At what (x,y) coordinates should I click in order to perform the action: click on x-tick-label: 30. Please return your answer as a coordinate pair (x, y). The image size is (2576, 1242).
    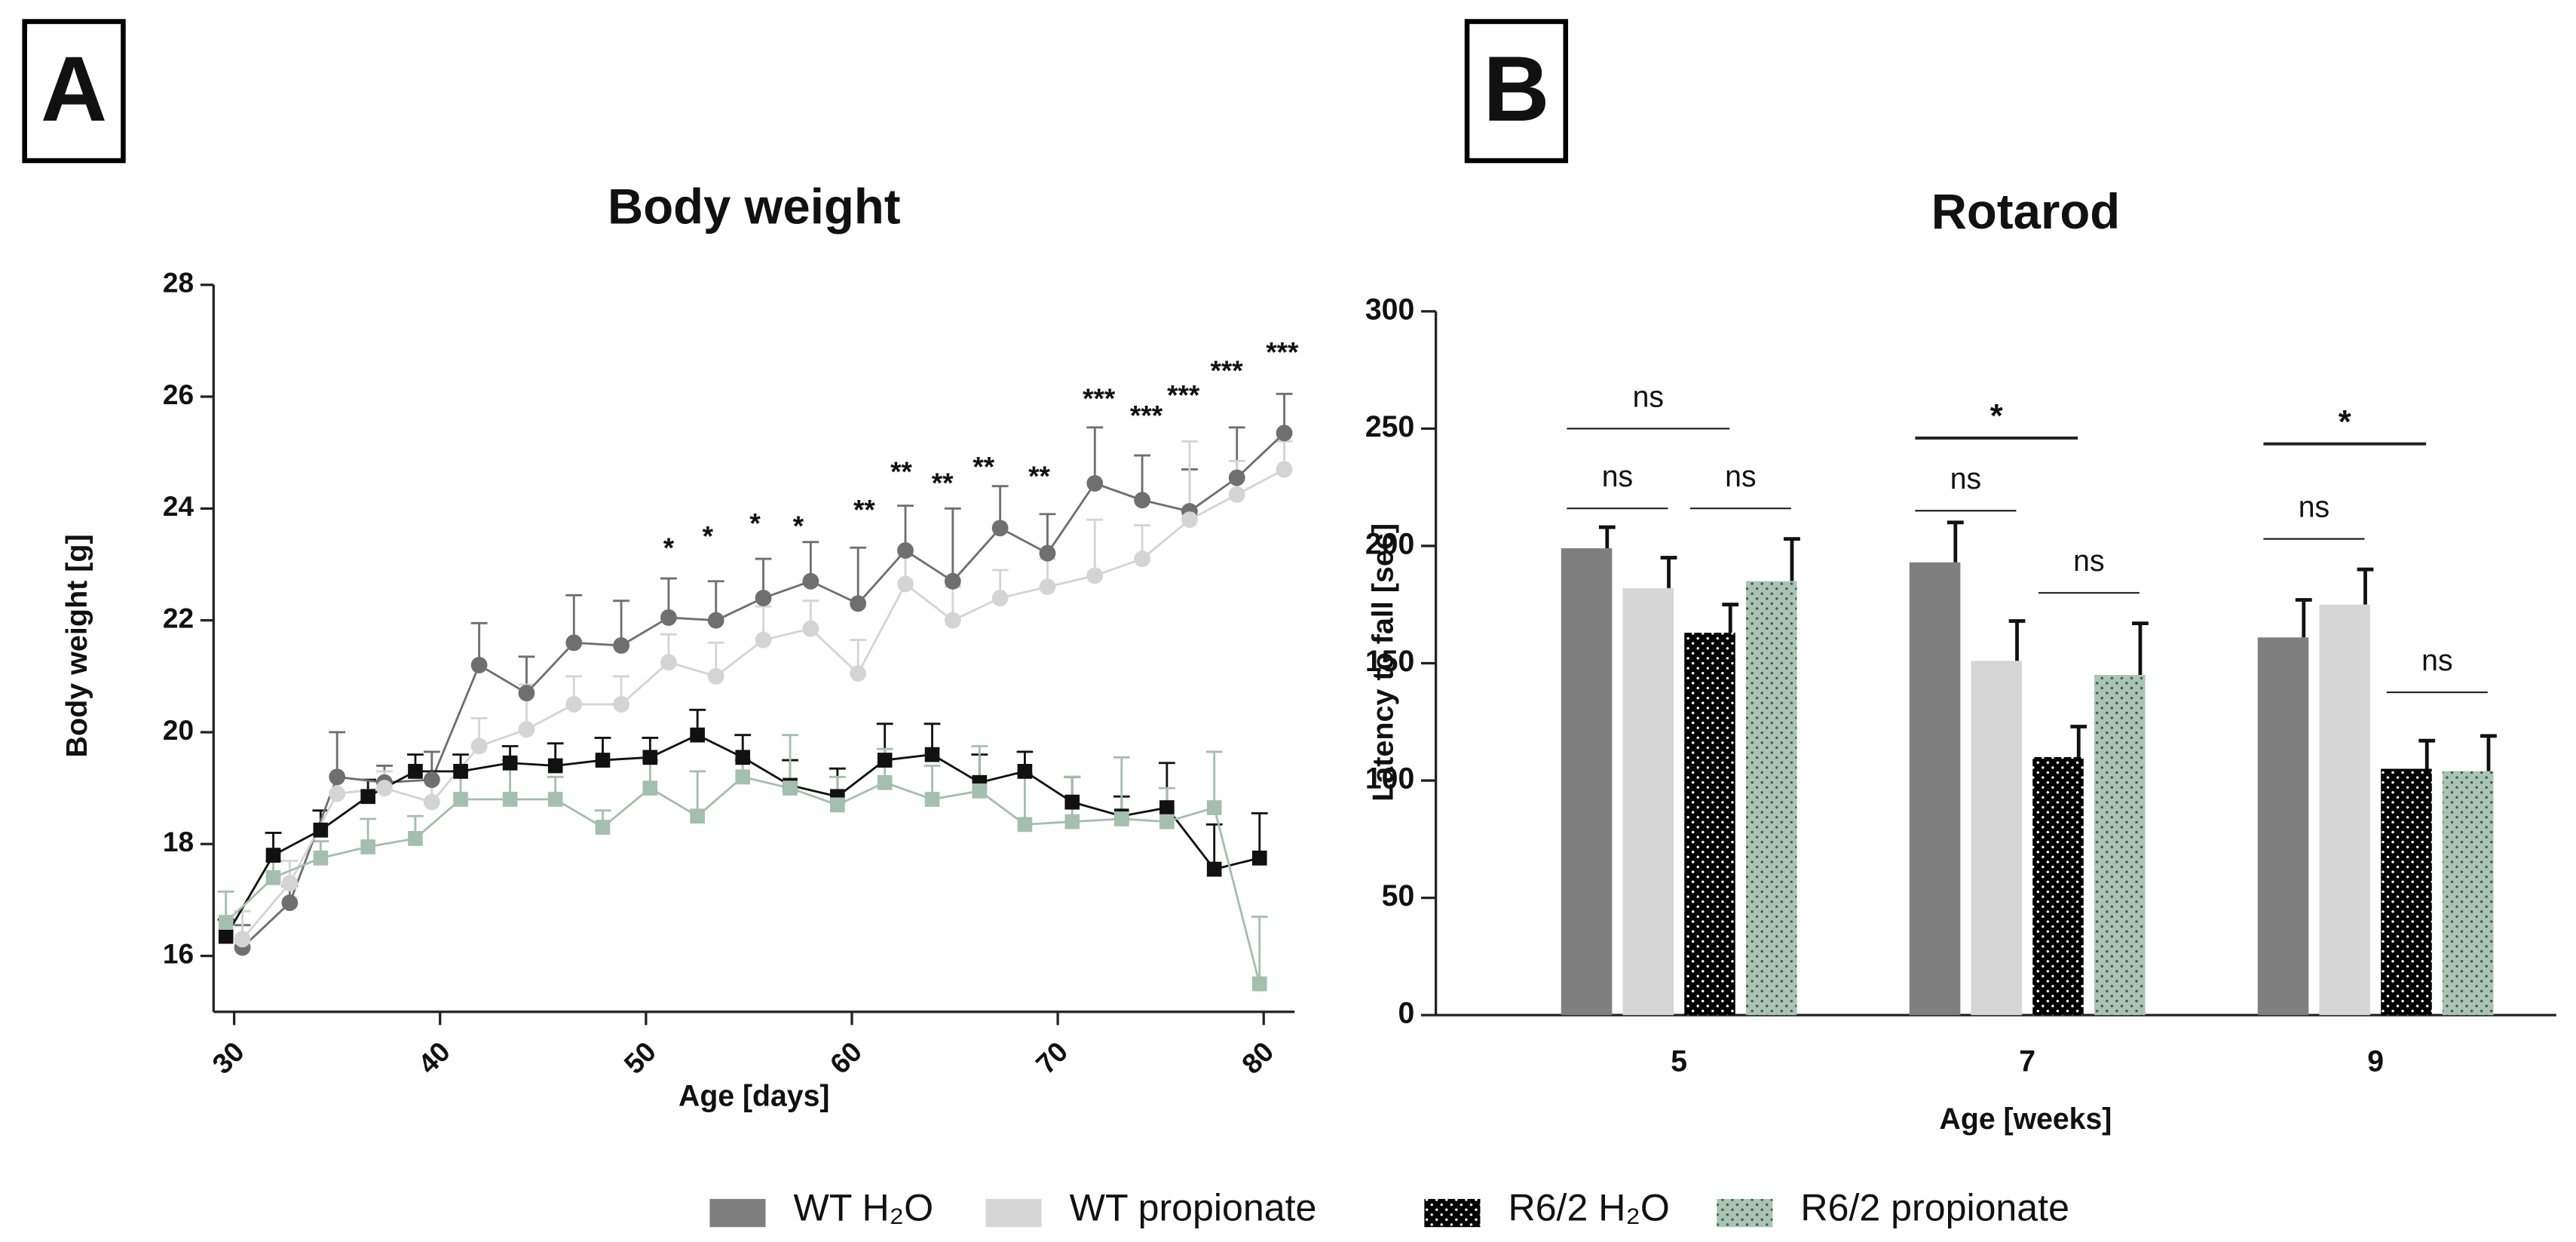
    Looking at the image, I should click on (228, 1057).